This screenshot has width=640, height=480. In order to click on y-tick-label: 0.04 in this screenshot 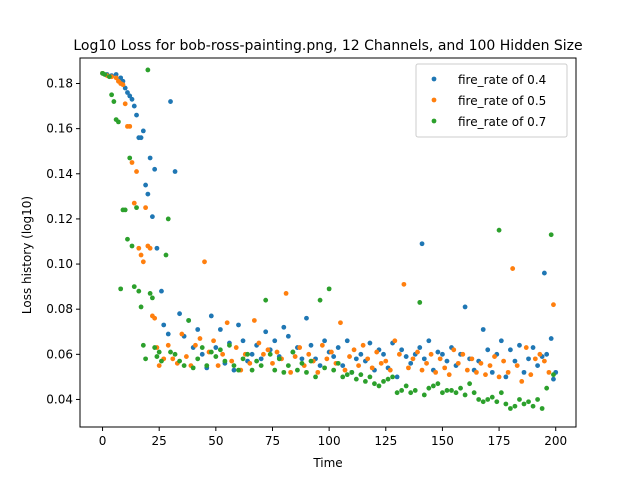, I will do `click(59, 399)`.